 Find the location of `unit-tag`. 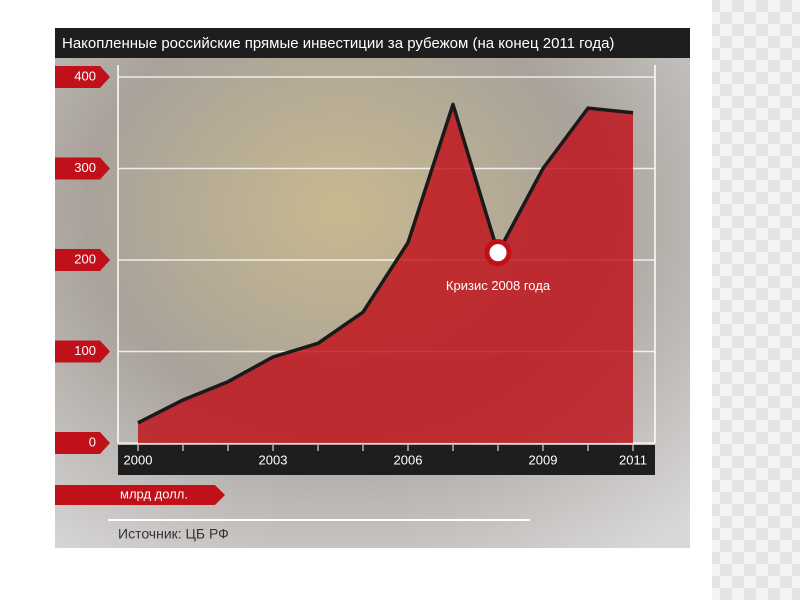

unit-tag is located at coordinates (140, 495).